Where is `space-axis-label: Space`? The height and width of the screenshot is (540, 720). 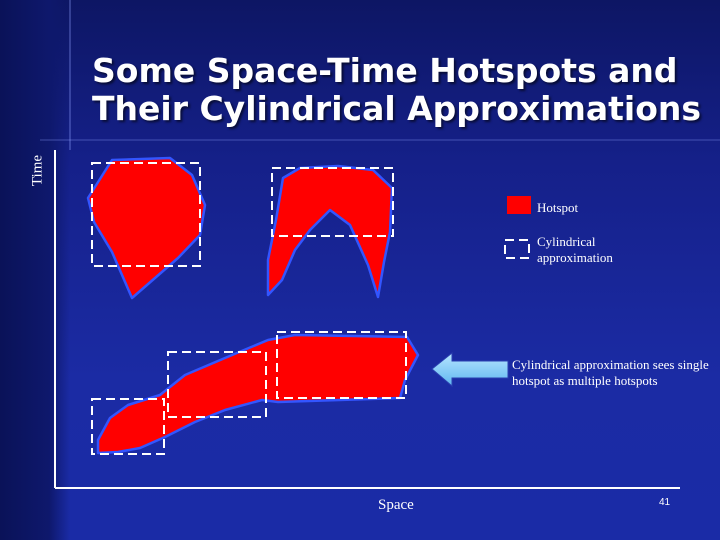
space-axis-label: Space is located at coordinates (396, 505).